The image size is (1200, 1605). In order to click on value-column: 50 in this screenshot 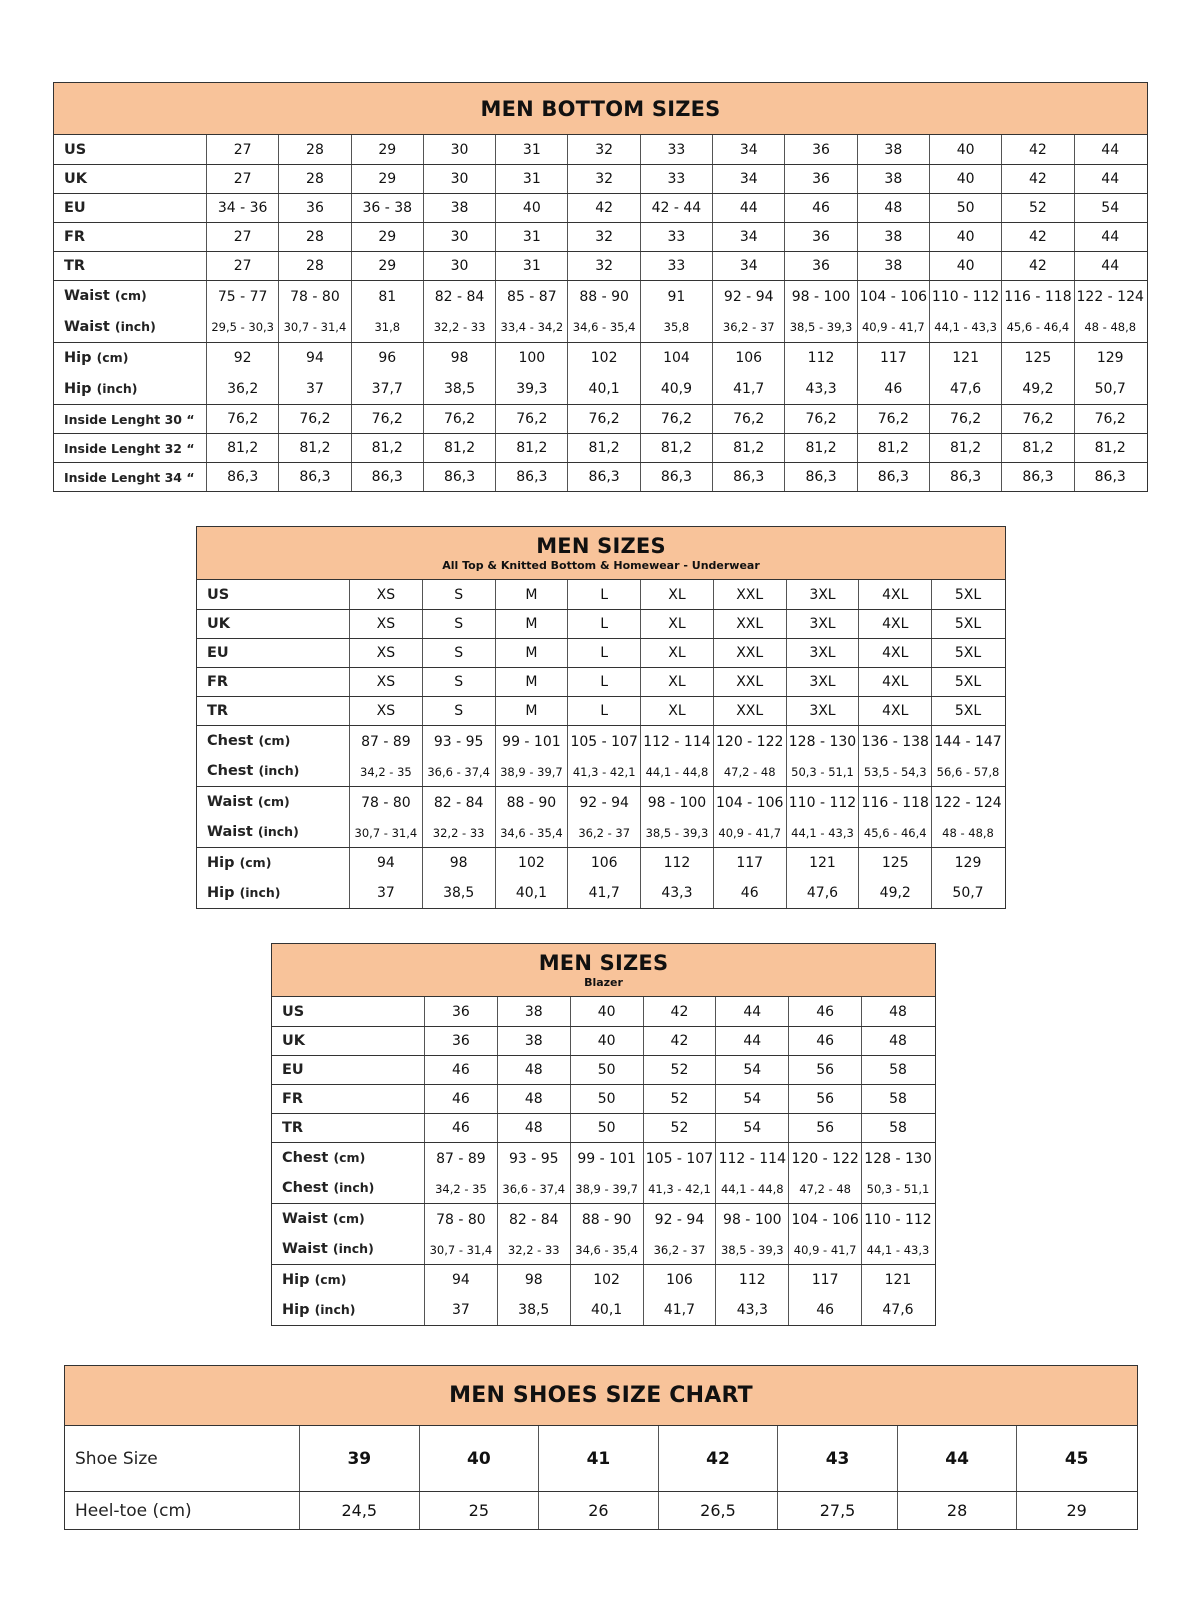, I will do `click(606, 1099)`.